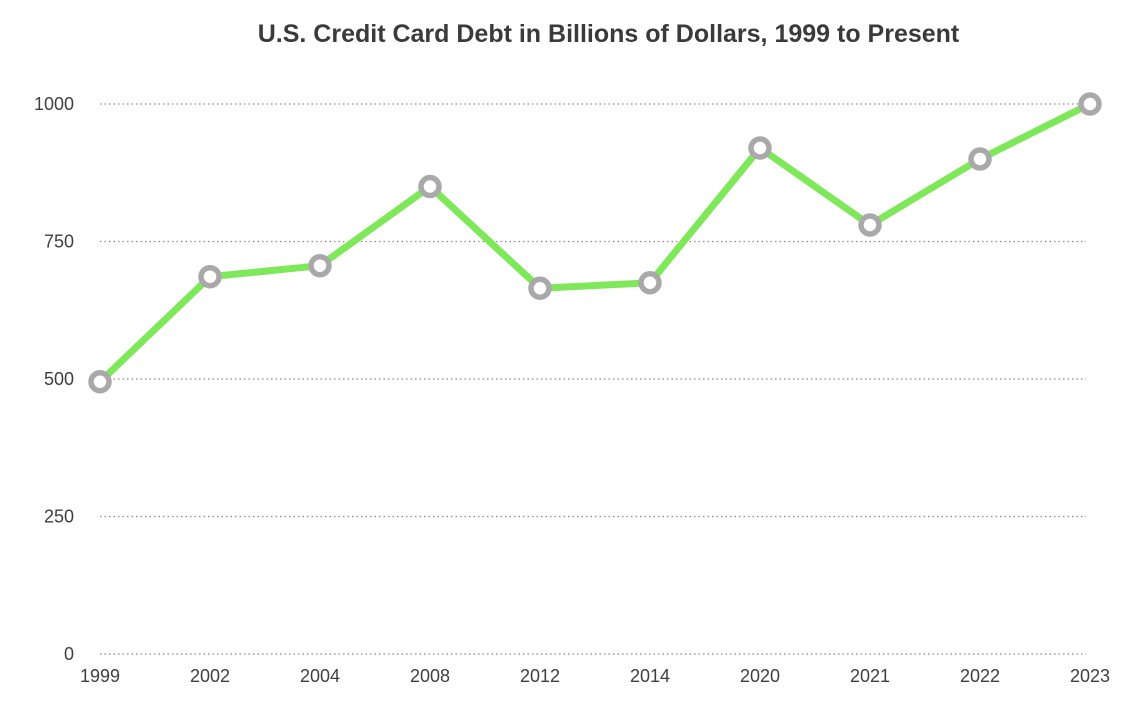 The width and height of the screenshot is (1140, 728). I want to click on y-tick-label: 0, so click(69, 654).